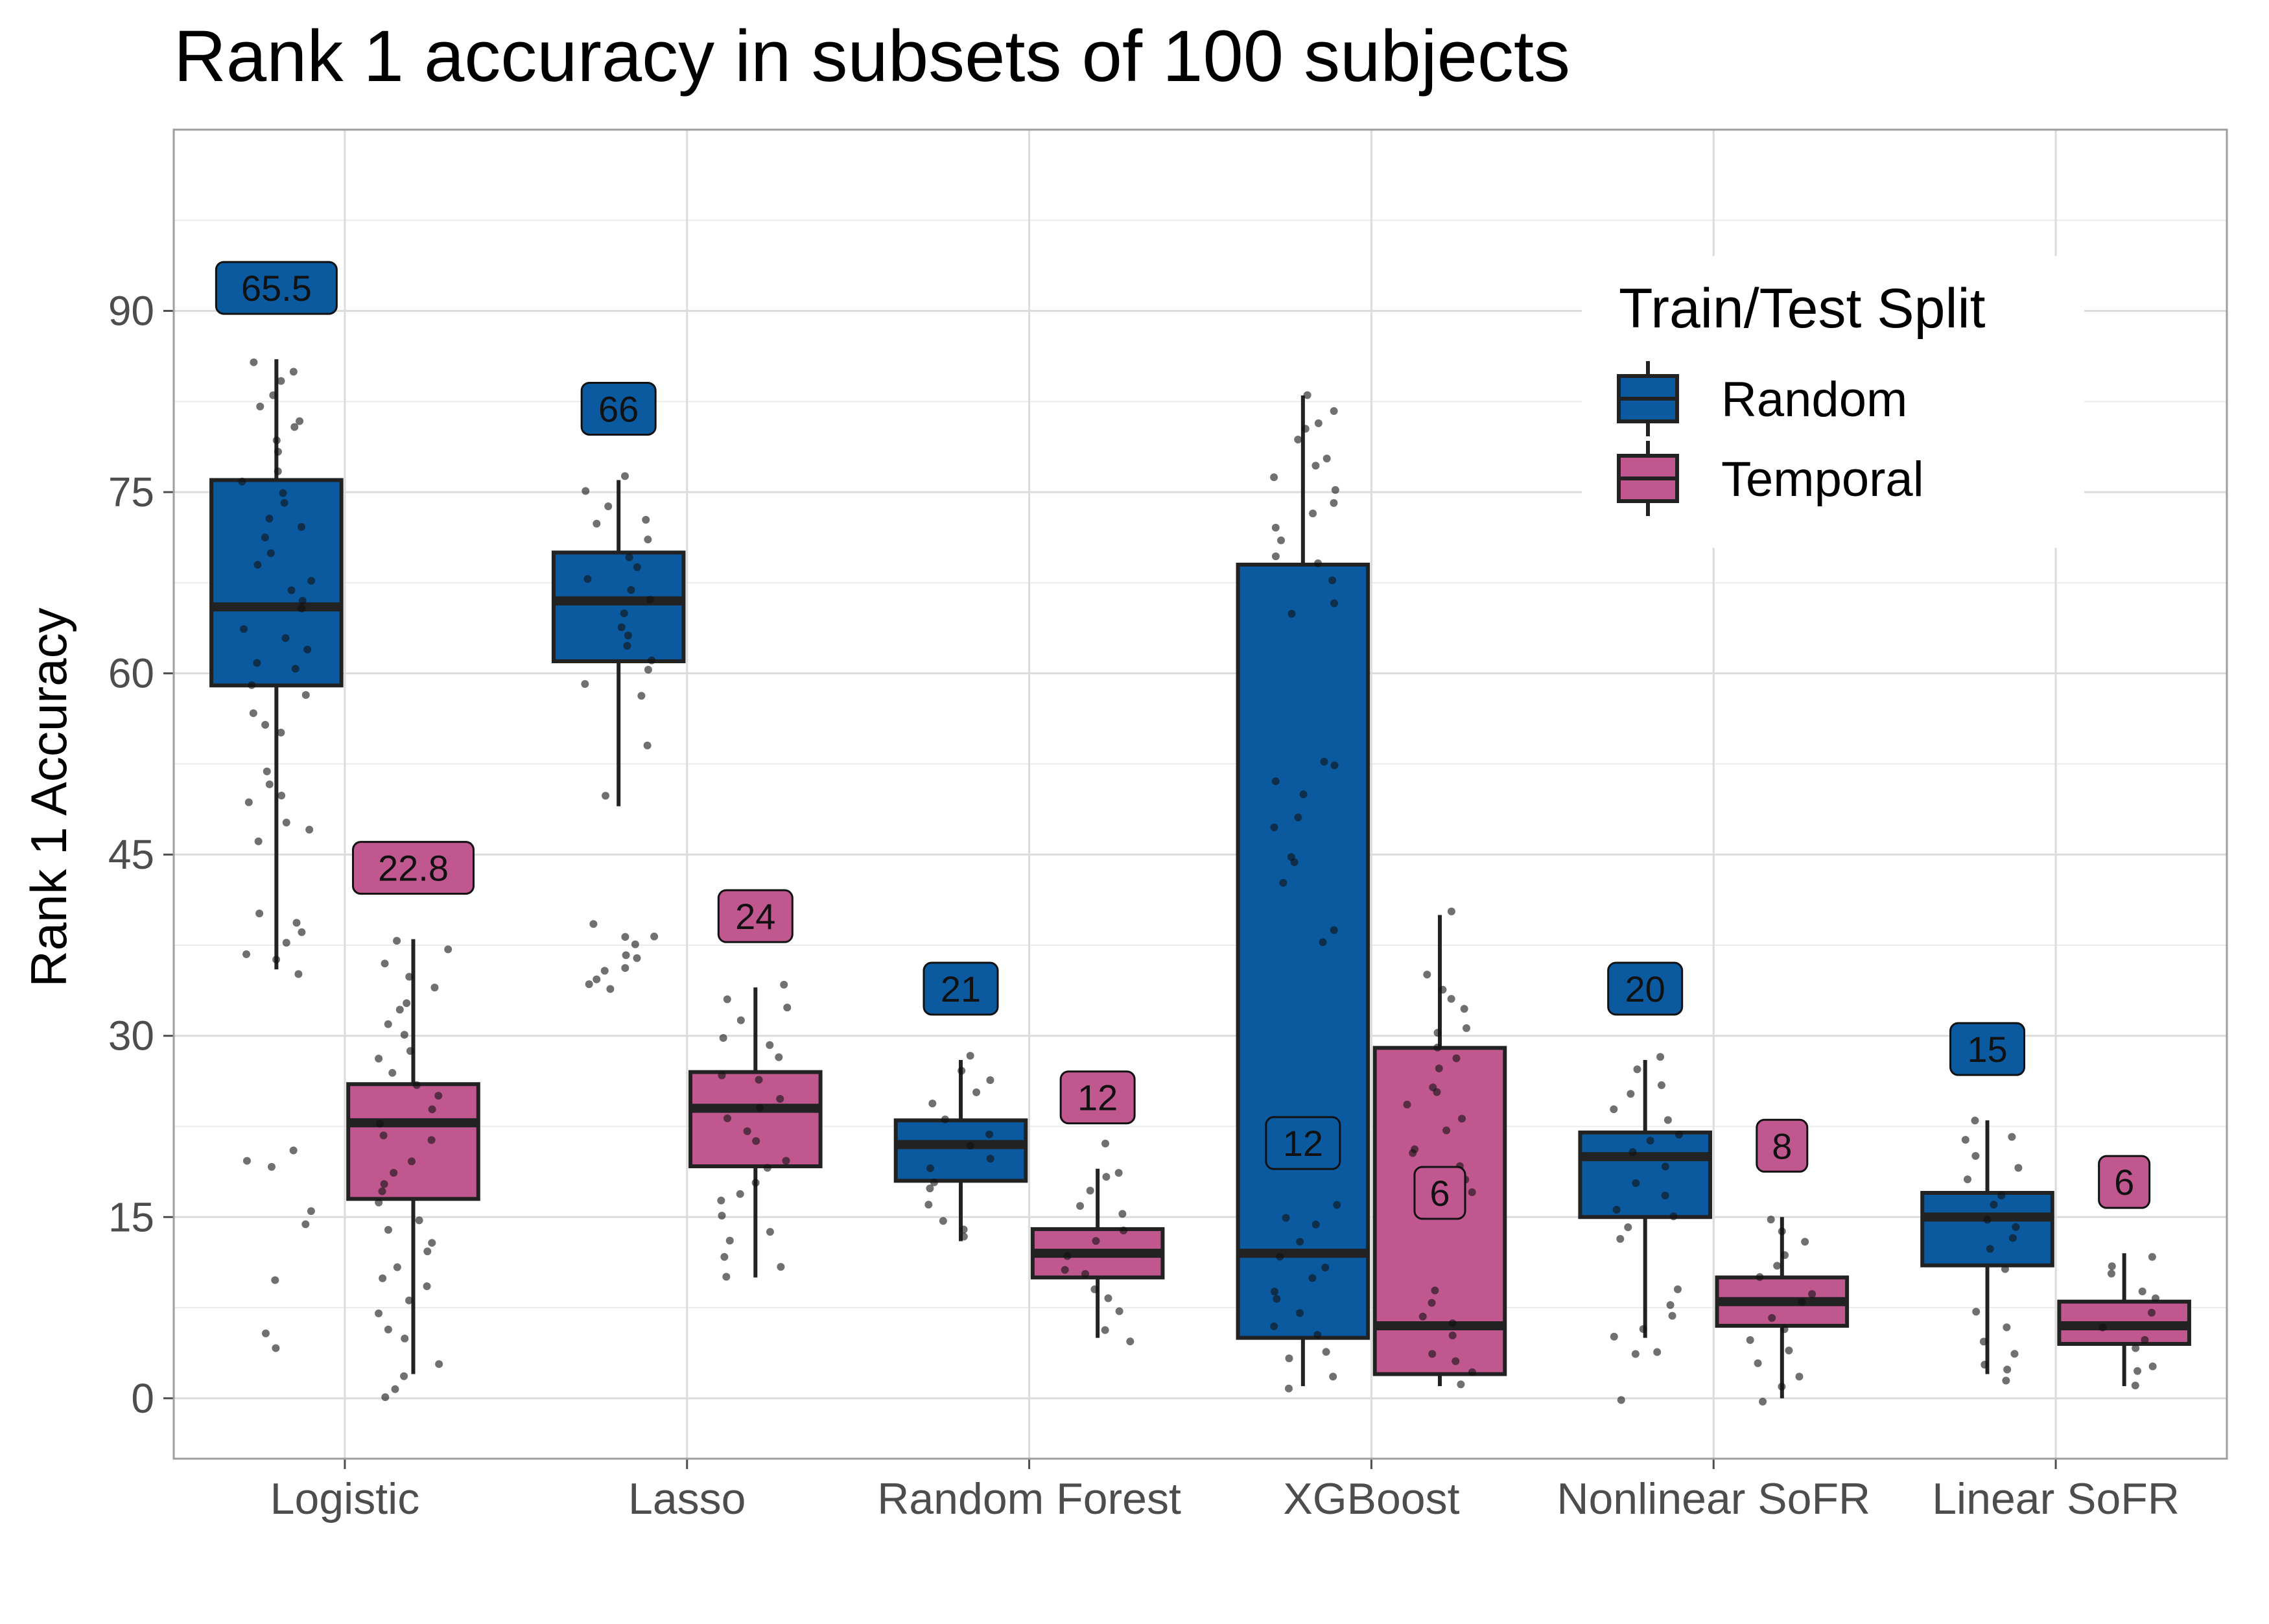 The width and height of the screenshot is (2269, 1624). I want to click on legend-label-random: Random, so click(1814, 399).